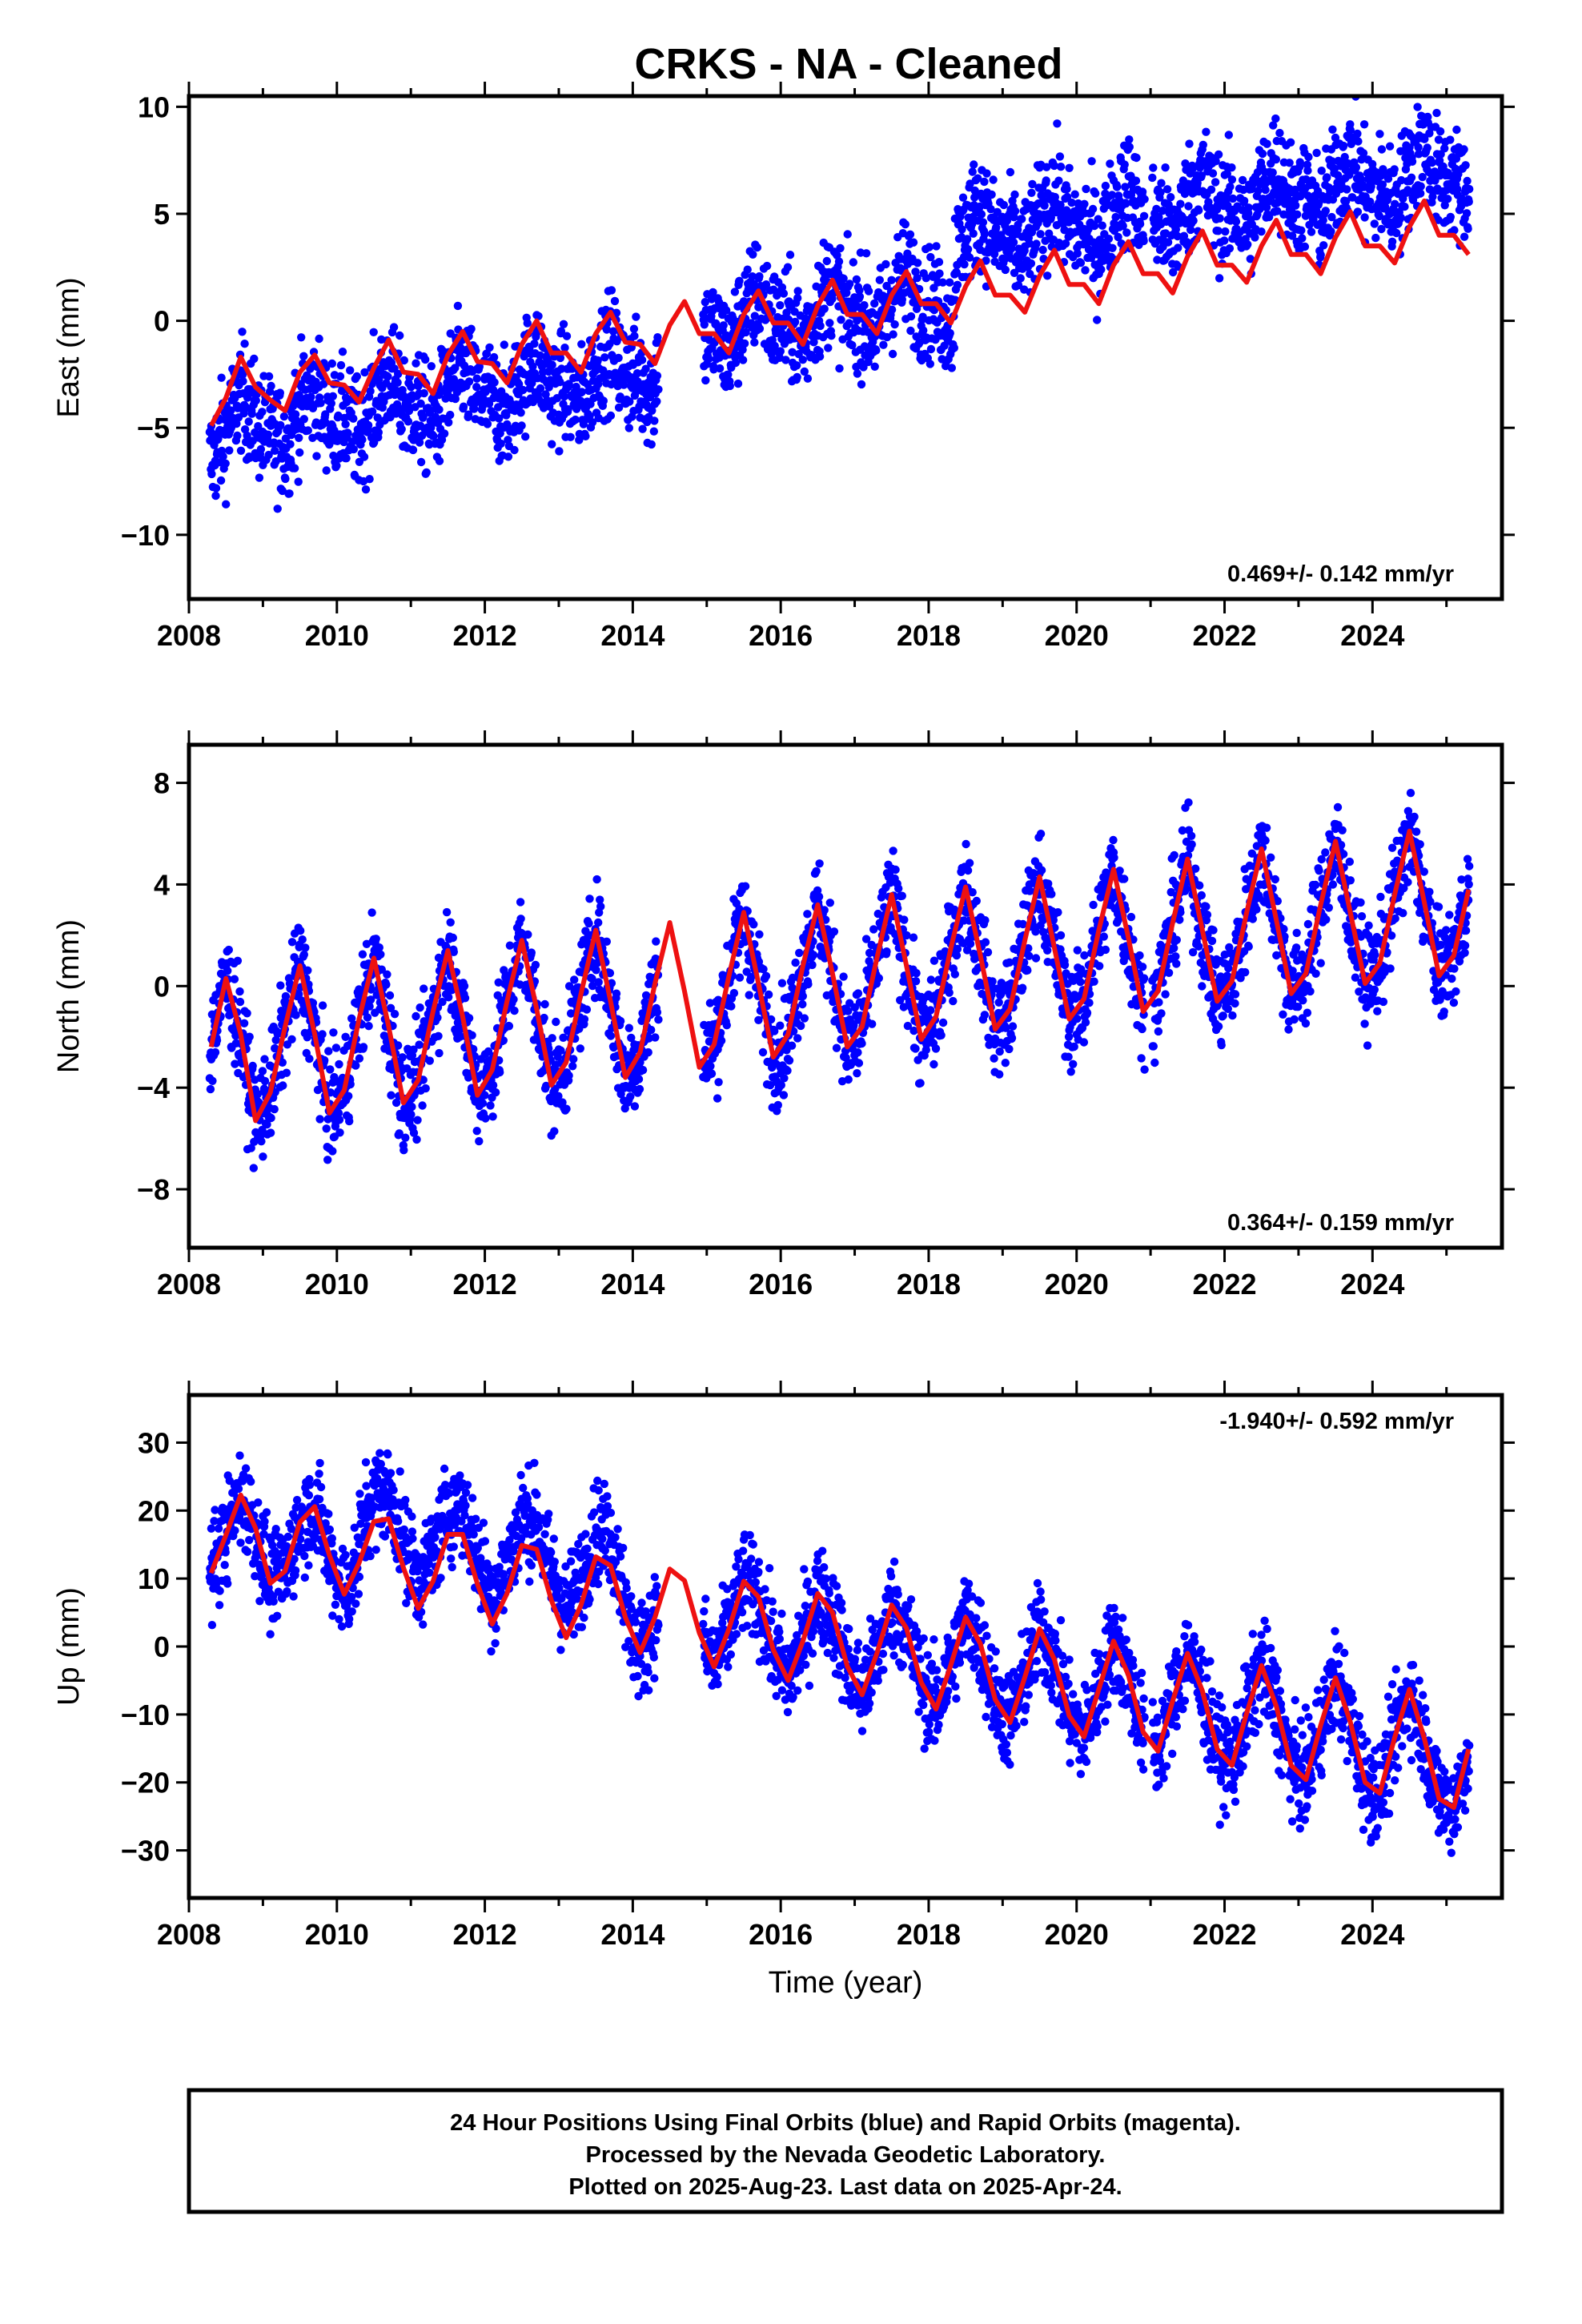 The width and height of the screenshot is (1582, 2324). Describe the element at coordinates (632, 635) in the screenshot. I see `x-tick-label: 2014` at that location.